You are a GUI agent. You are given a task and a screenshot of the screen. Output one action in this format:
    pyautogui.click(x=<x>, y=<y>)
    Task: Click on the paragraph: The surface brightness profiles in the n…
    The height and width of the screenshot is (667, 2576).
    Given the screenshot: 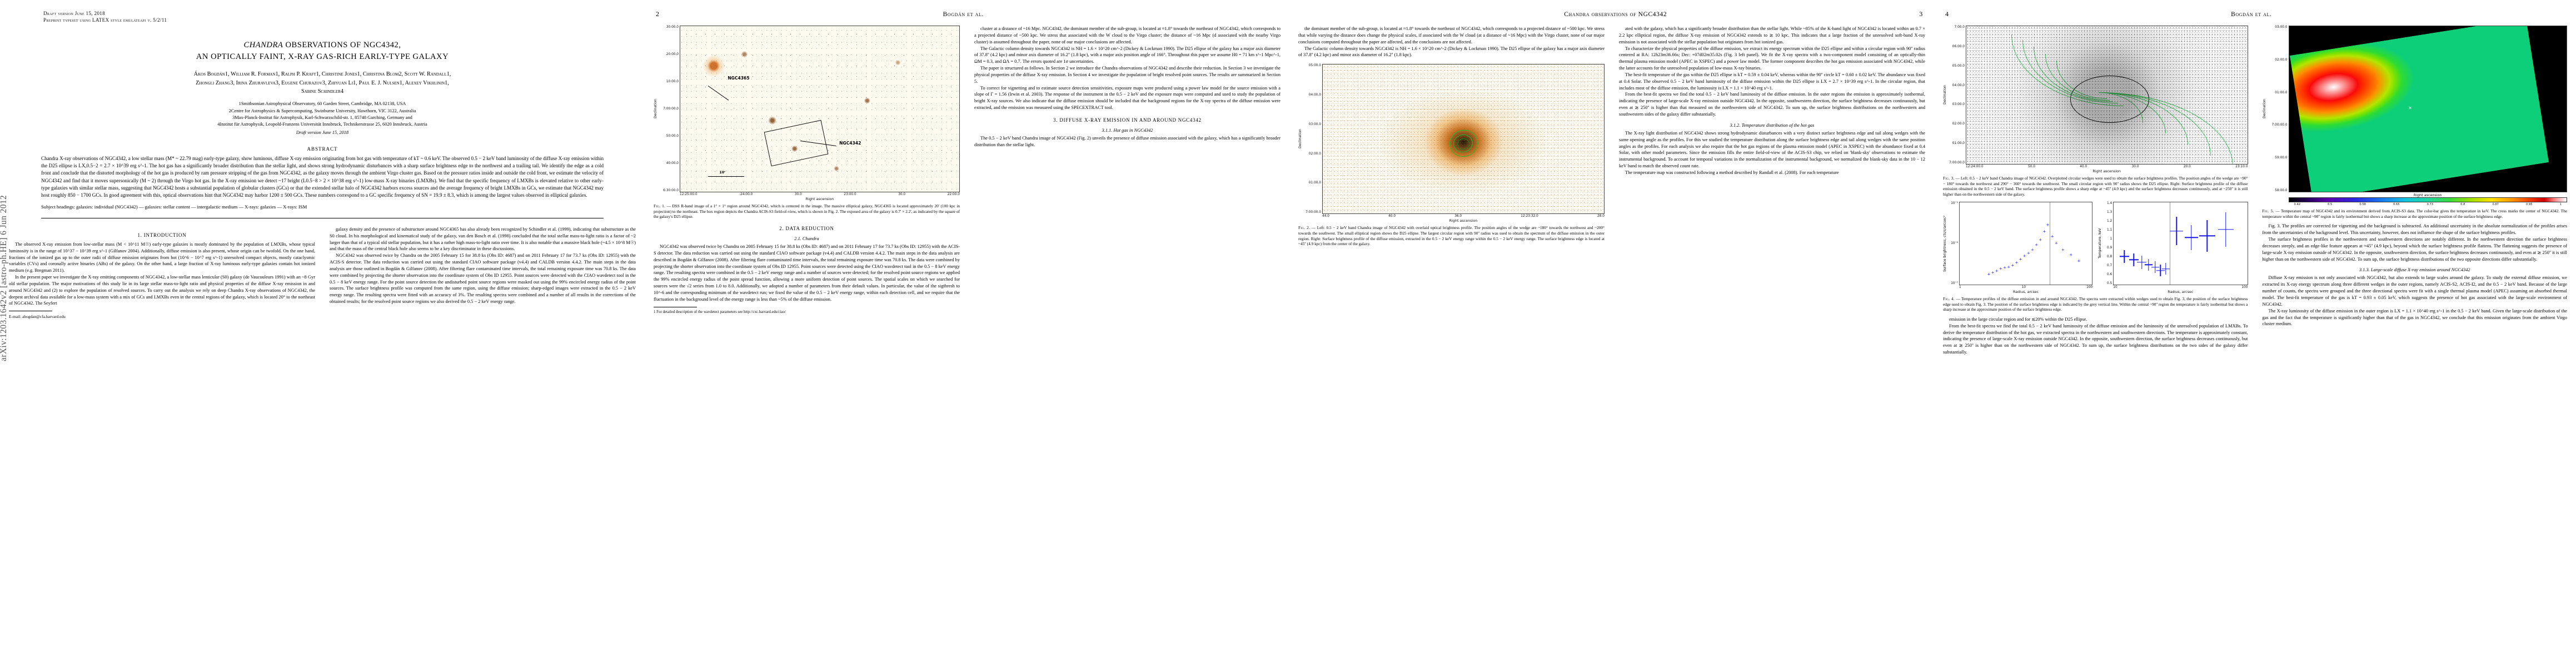 What is the action you would take?
    pyautogui.click(x=2415, y=249)
    